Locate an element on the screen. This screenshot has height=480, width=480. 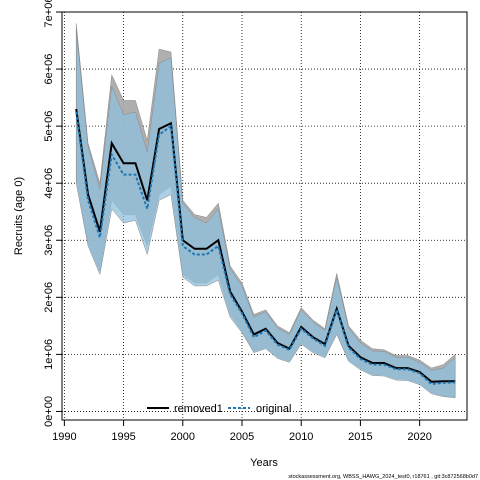
x-axis: 1990 1995 2000 2005 2010 2015 2020 is located at coordinates (242, 431).